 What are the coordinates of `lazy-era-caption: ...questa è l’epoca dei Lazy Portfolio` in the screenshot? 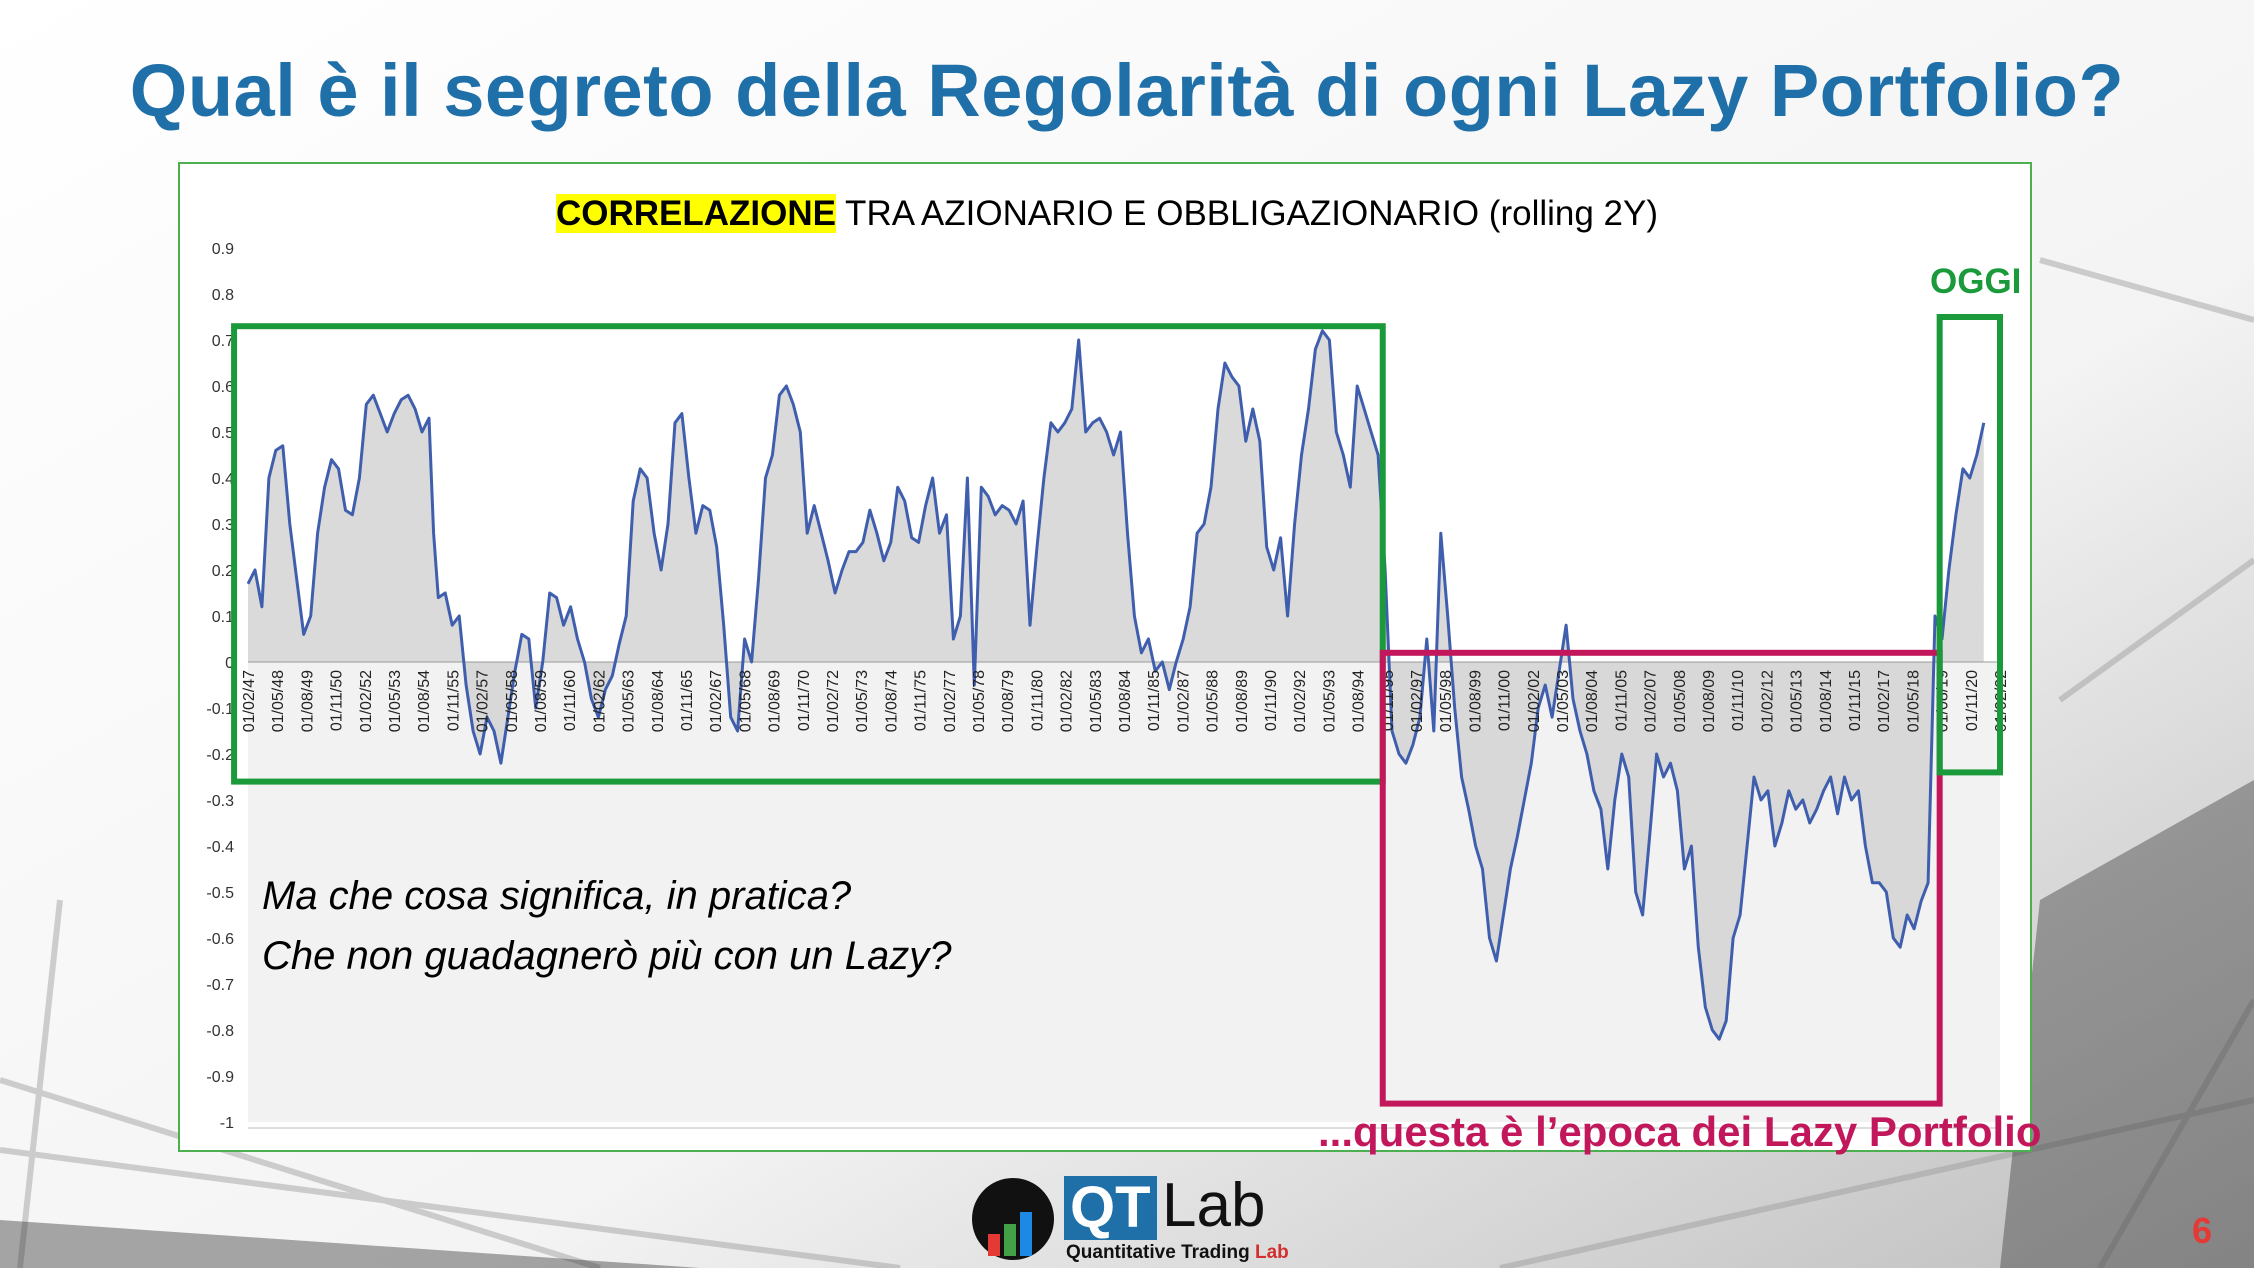 It's located at (1680, 1131).